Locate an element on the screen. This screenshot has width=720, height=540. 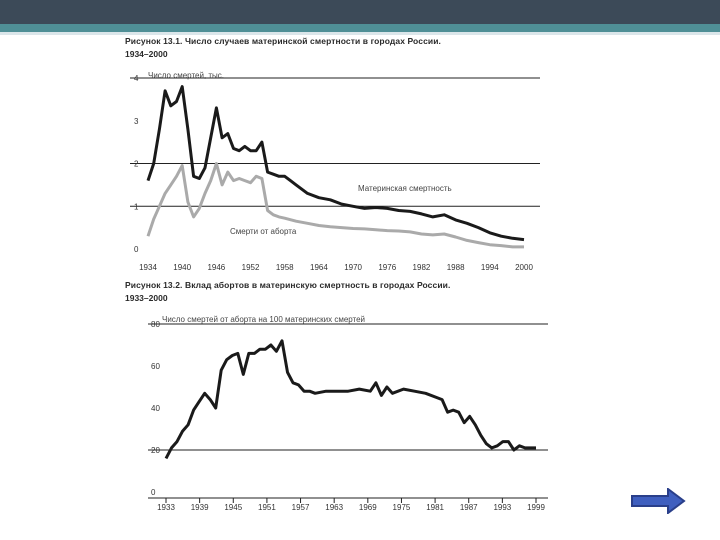
y-tick-label: 3 is located at coordinates (136, 121).